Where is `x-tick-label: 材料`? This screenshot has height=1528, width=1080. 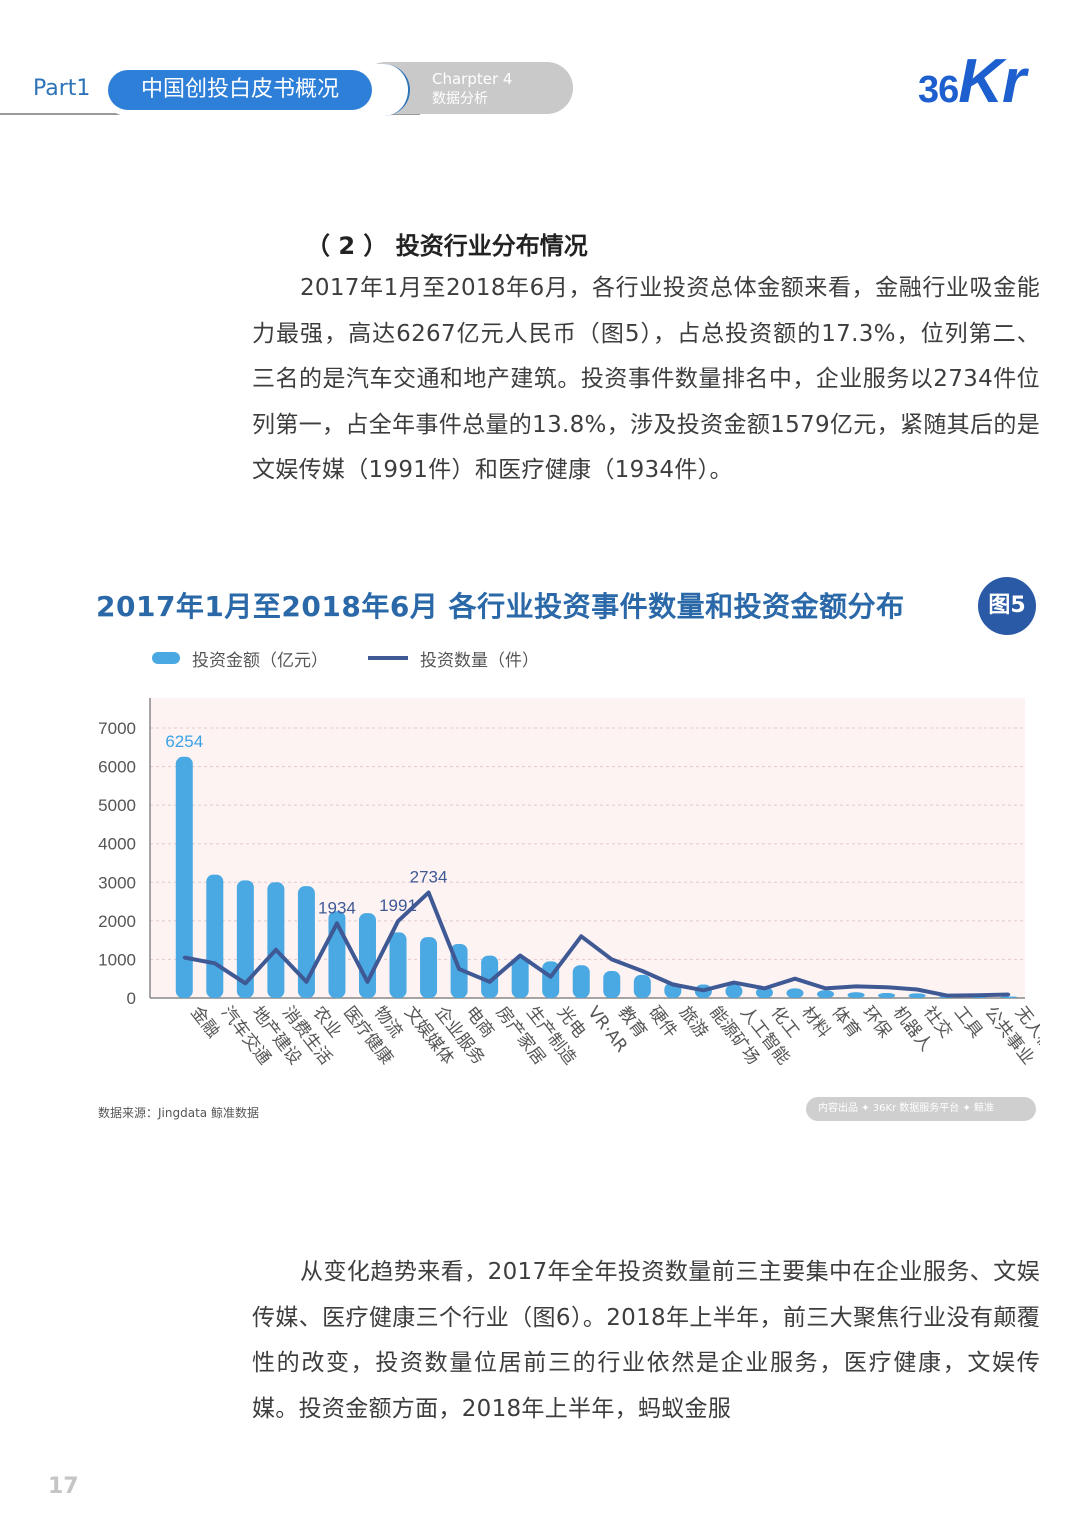
x-tick-label: 材料 is located at coordinates (815, 1022).